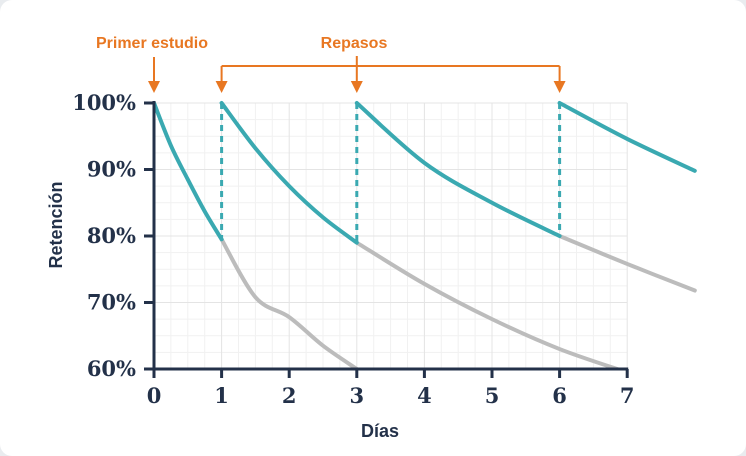 This screenshot has width=746, height=456. Describe the element at coordinates (424, 395) in the screenshot. I see `x-tick-label: 4` at that location.